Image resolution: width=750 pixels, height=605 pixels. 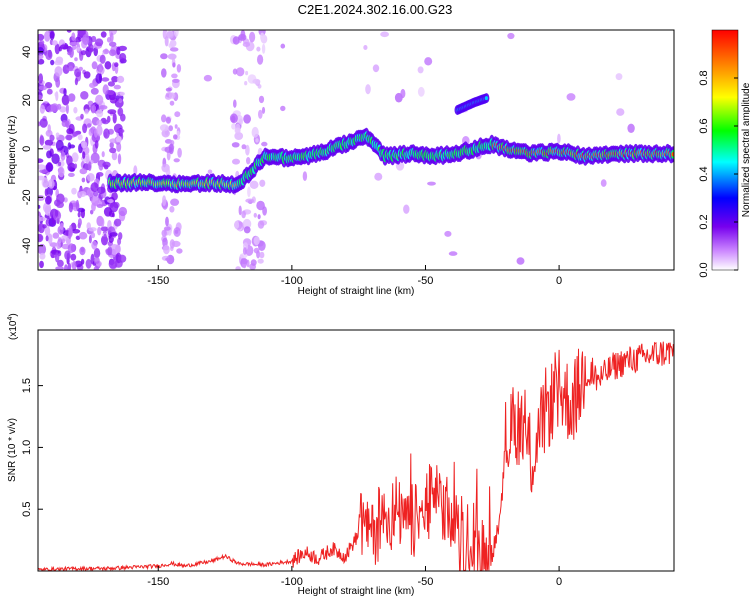 What do you see at coordinates (27, 100) in the screenshot?
I see `y-tick-label: 20` at bounding box center [27, 100].